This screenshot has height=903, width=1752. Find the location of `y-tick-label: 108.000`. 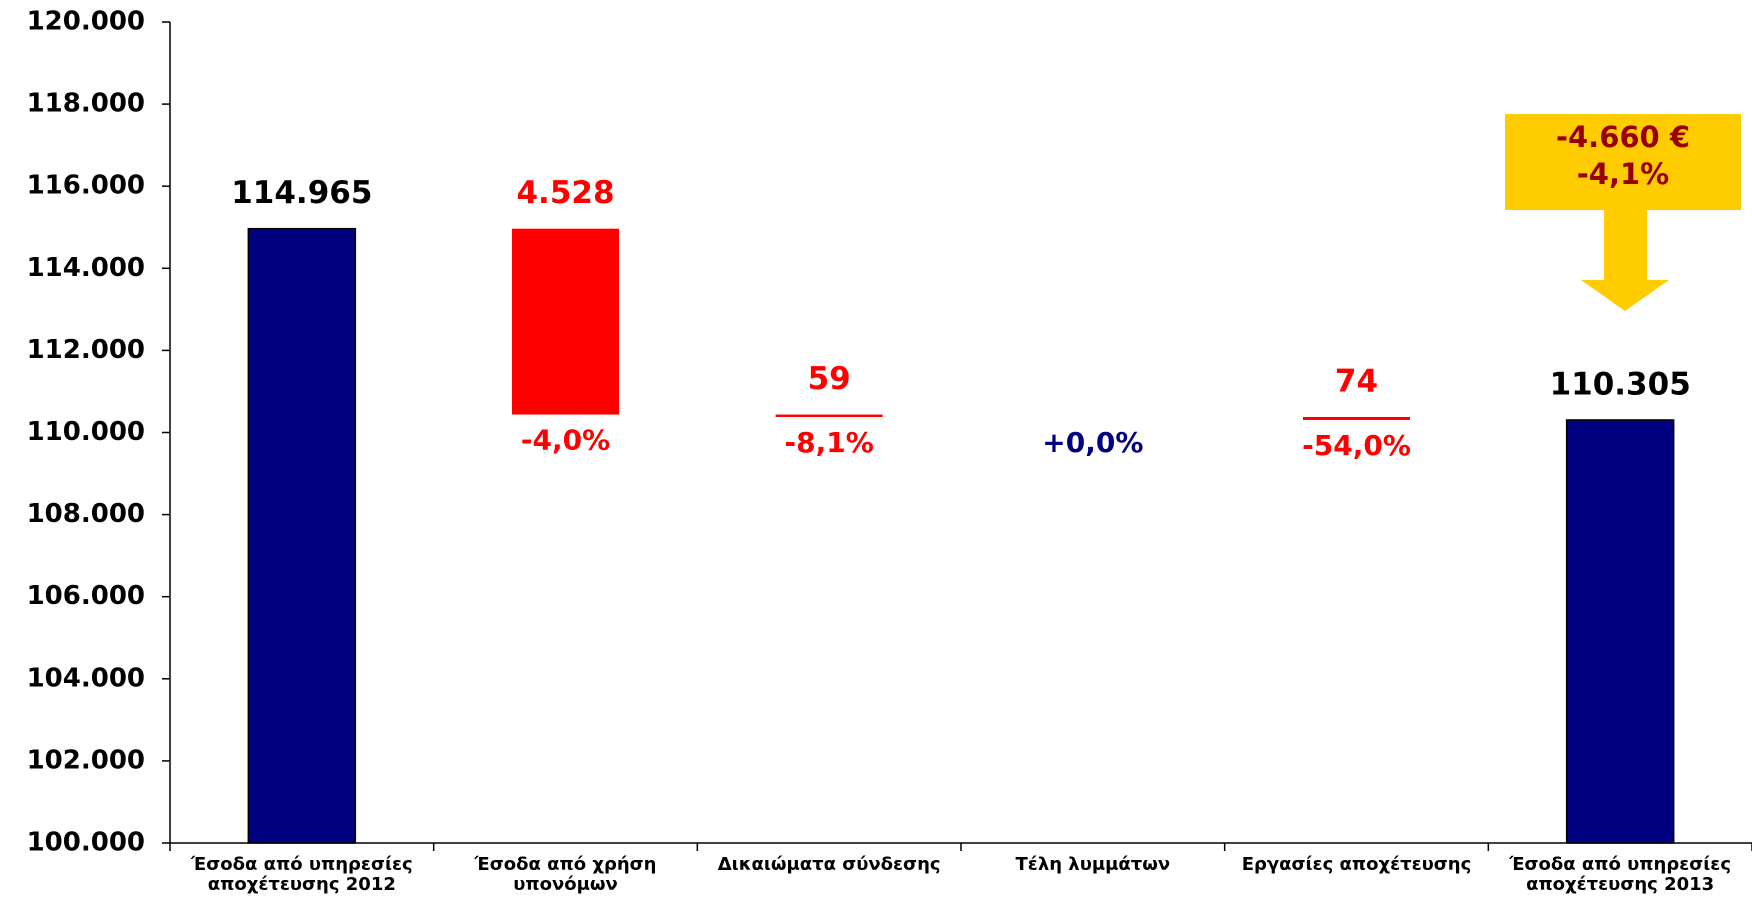

y-tick-label: 108.000 is located at coordinates (86, 514).